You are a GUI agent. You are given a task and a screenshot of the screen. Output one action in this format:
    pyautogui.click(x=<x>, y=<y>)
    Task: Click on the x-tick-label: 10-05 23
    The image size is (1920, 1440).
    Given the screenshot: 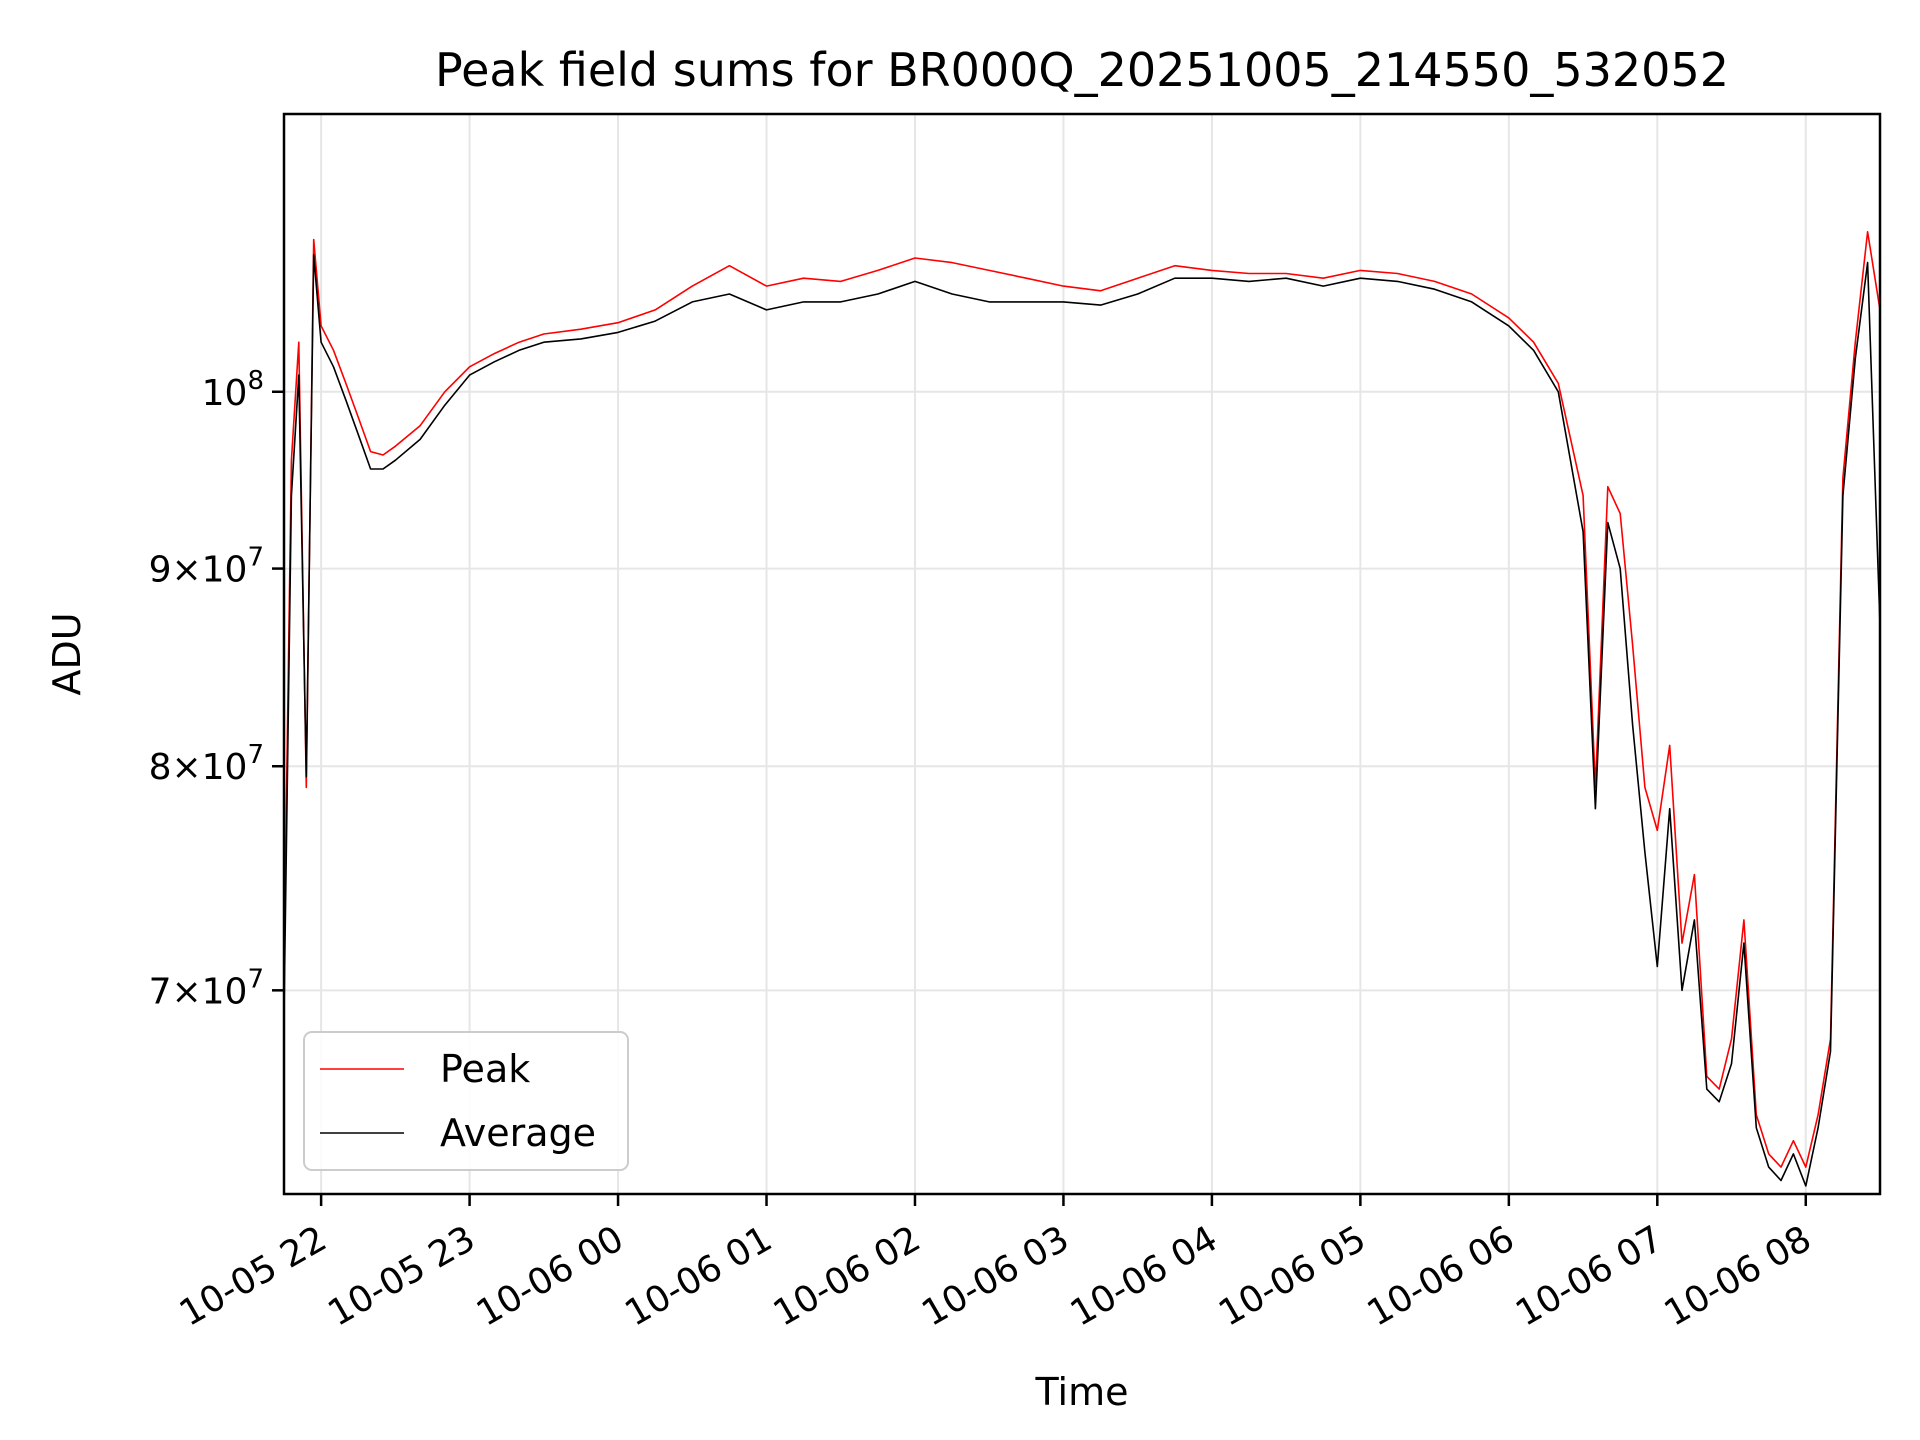 What is the action you would take?
    pyautogui.click(x=401, y=1276)
    